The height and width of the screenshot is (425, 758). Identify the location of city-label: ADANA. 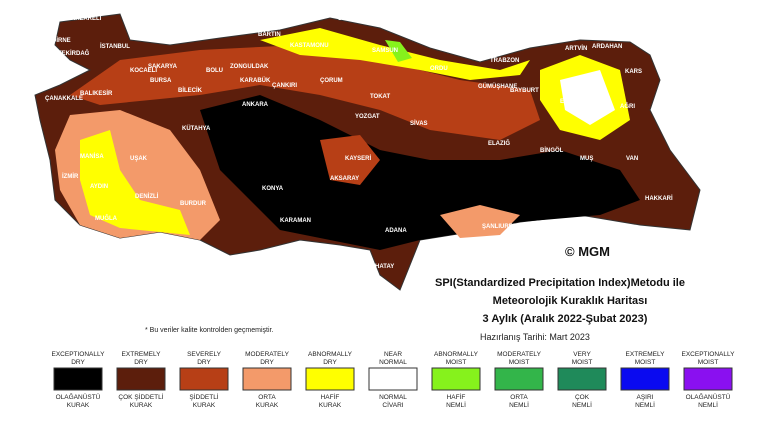
(396, 231).